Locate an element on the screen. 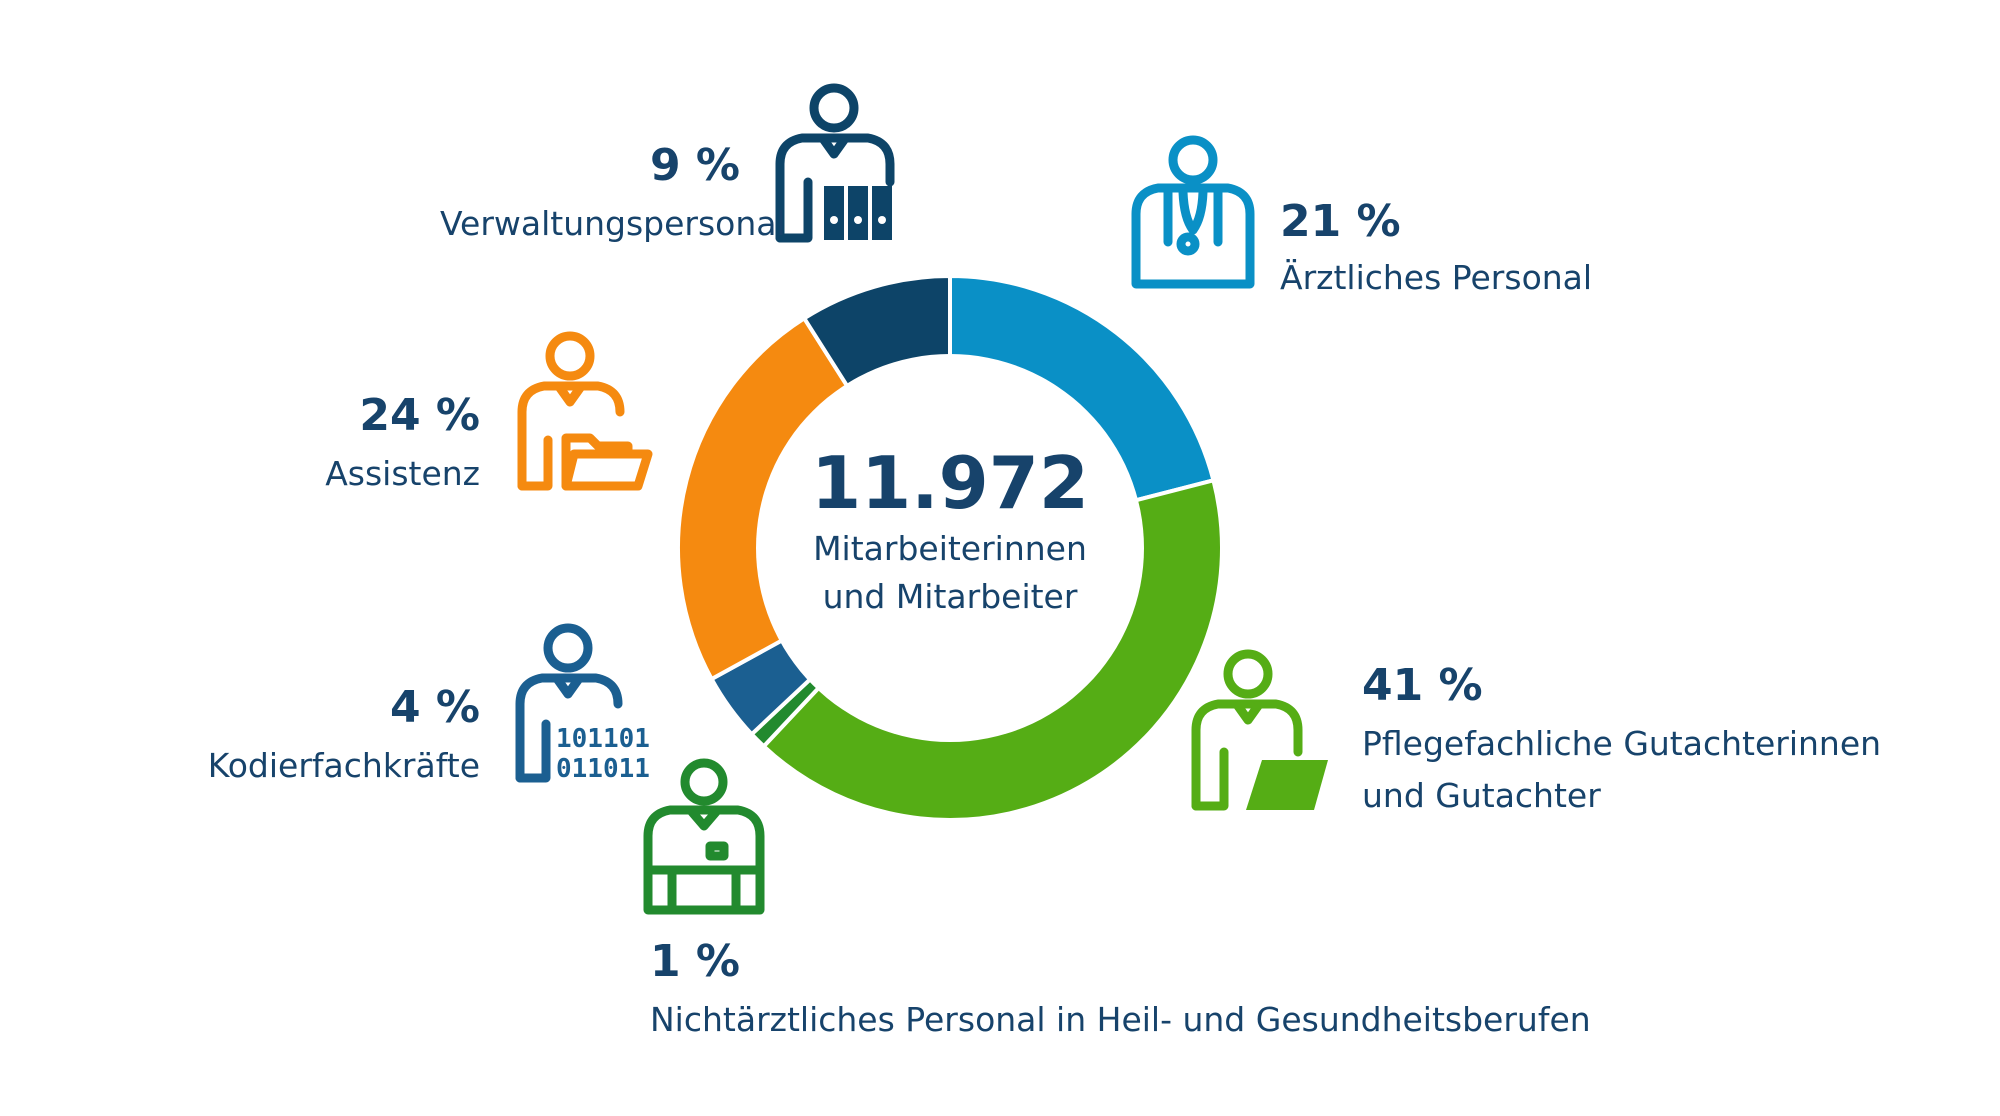 Image resolution: width=2000 pixels, height=1116 pixels. segment-label-kodierfachkraefte: Kodierfachkräfte is located at coordinates (343, 765).